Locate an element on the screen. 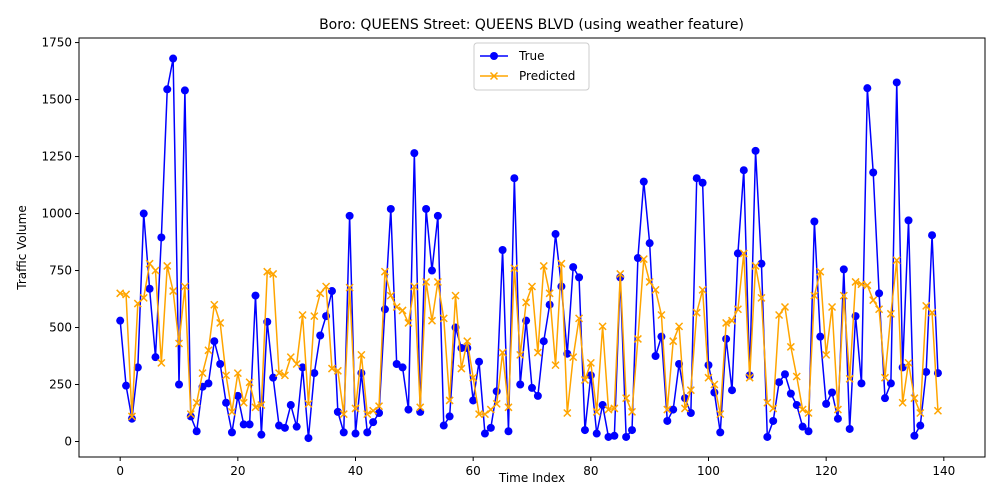  x-tick-label: 40 is located at coordinates (355, 471).